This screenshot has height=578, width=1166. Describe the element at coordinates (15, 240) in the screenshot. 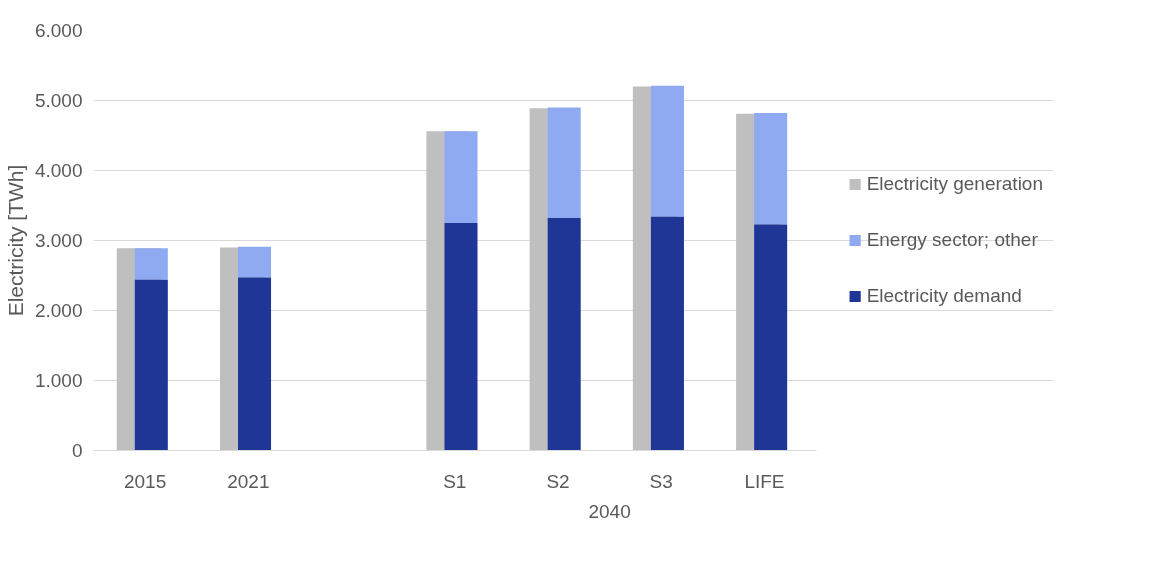

I see `y-axis-title: Electricity [TWh]` at that location.